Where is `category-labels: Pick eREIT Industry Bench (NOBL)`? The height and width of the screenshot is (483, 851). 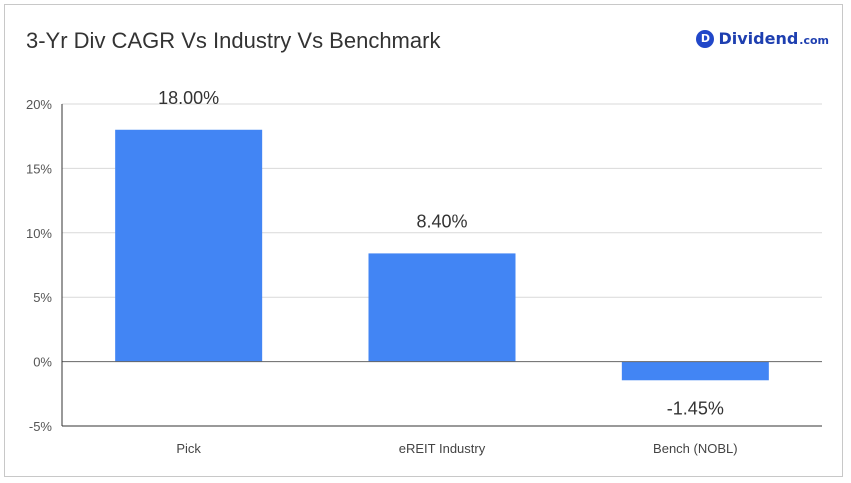
category-labels: Pick eREIT Industry Bench (NOBL) is located at coordinates (456, 448).